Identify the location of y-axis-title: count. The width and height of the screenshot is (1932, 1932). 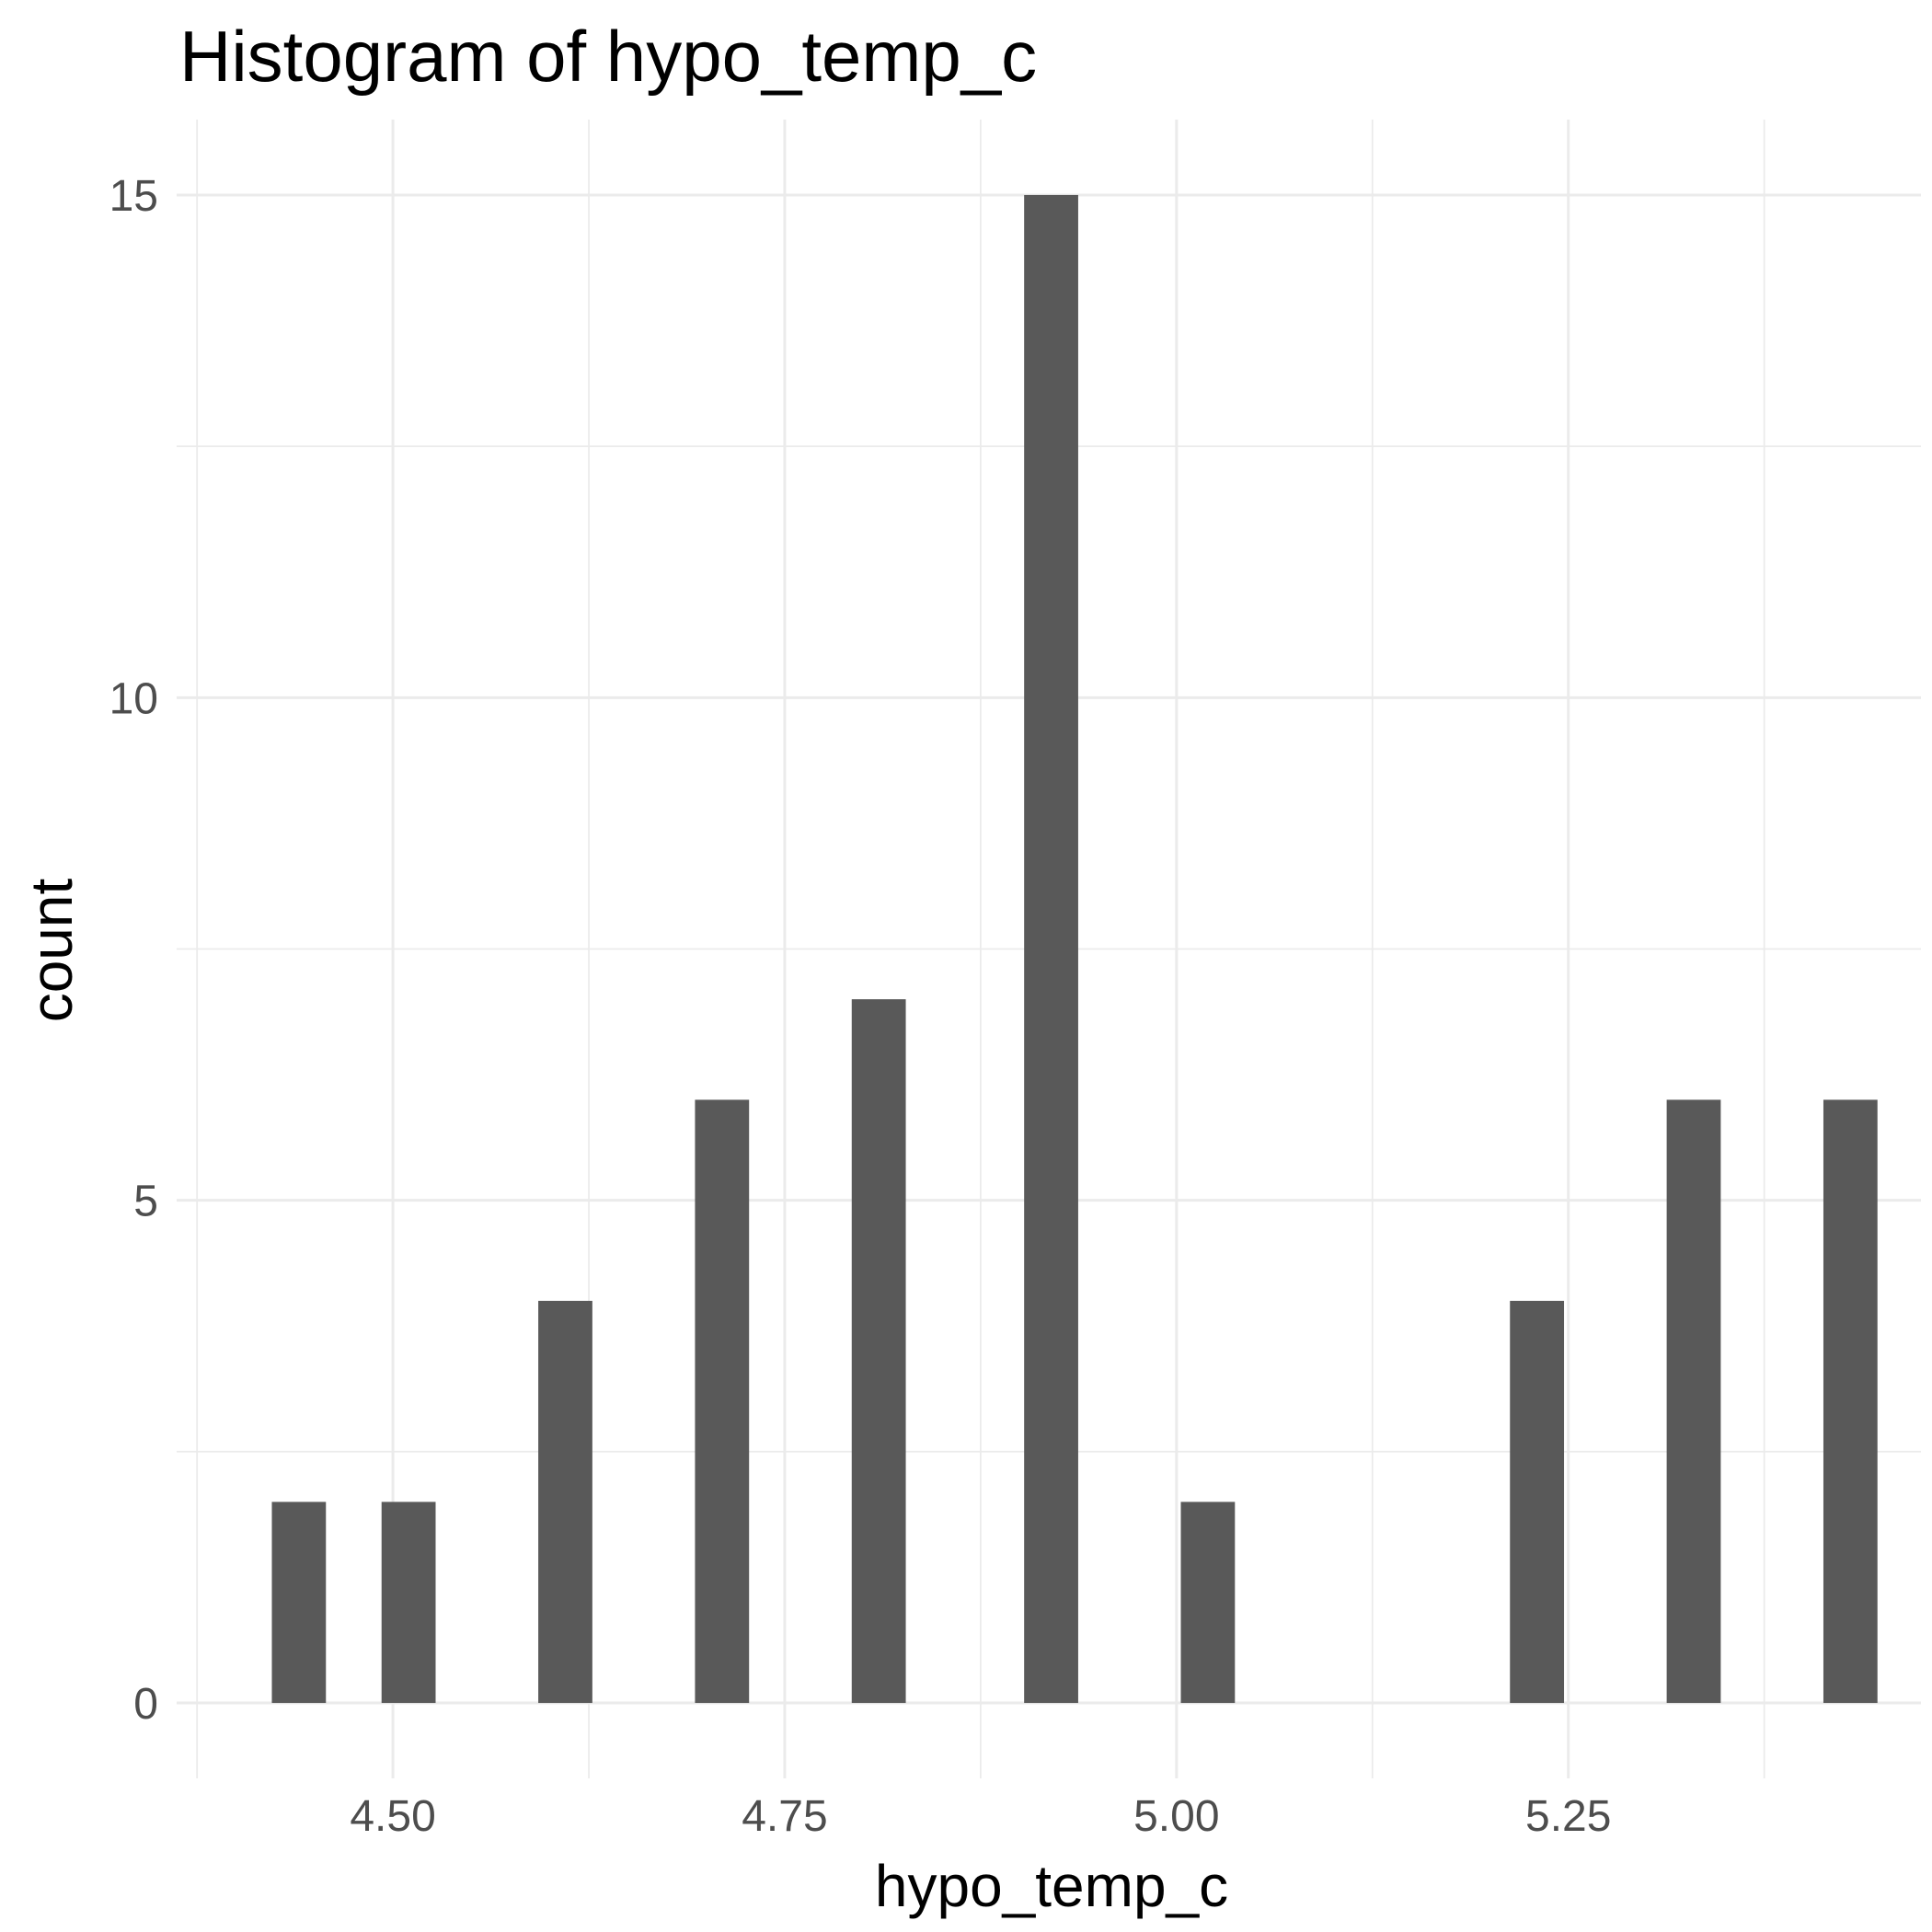
(51, 951).